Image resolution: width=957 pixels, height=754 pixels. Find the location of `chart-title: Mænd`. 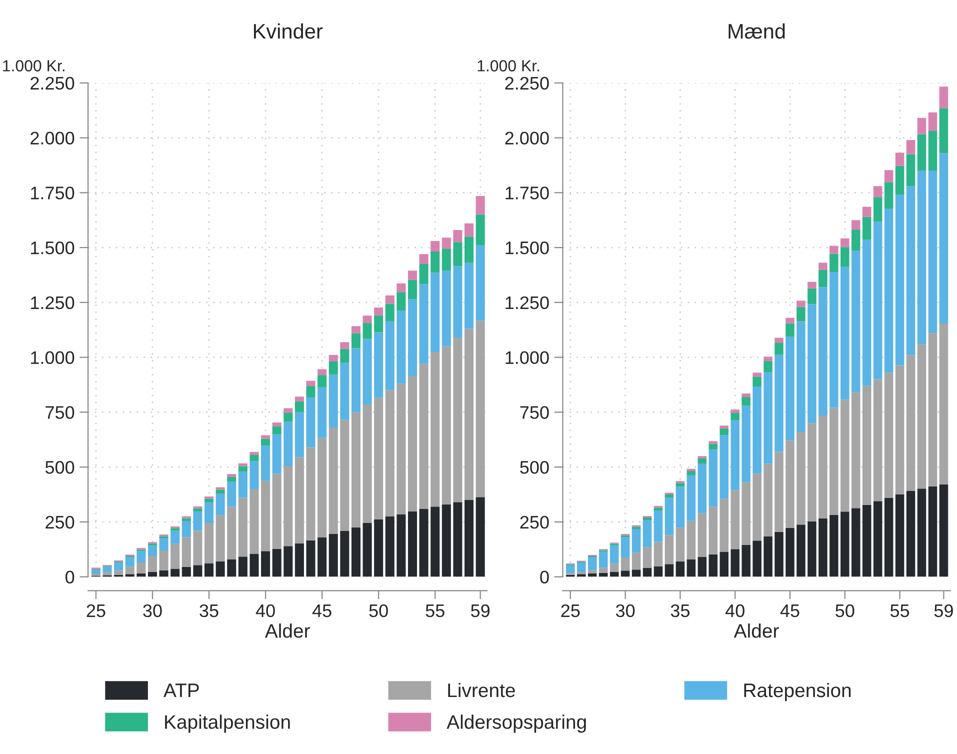

chart-title: Mænd is located at coordinates (756, 31).